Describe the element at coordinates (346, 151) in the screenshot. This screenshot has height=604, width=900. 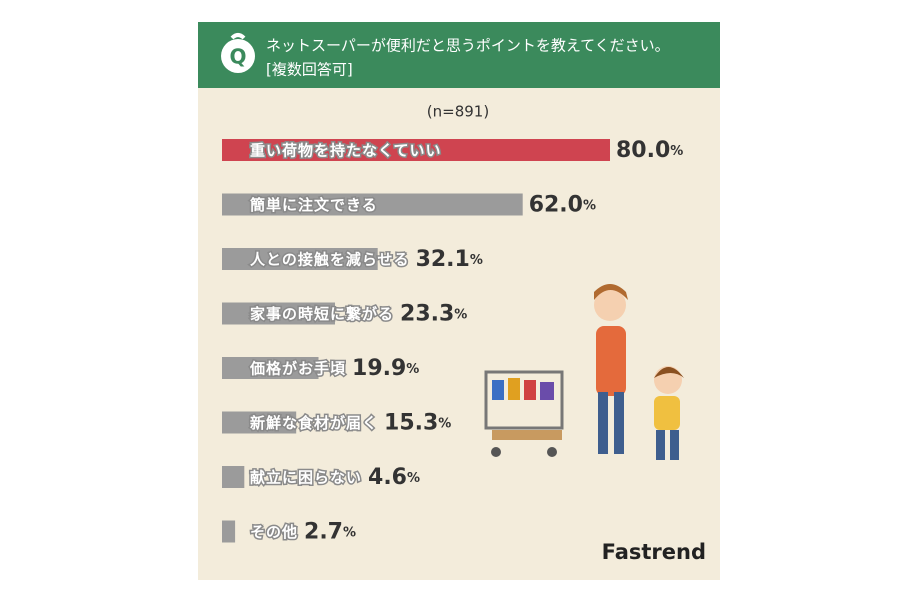
I see `category-label: 重い荷物を持たなくていい` at that location.